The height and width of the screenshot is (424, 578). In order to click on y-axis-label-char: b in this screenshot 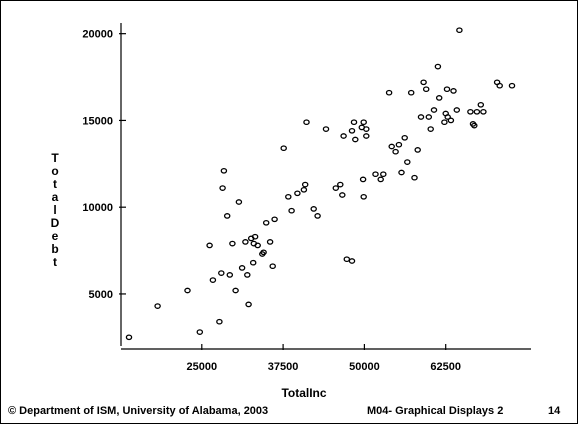, I will do `click(54, 249)`.